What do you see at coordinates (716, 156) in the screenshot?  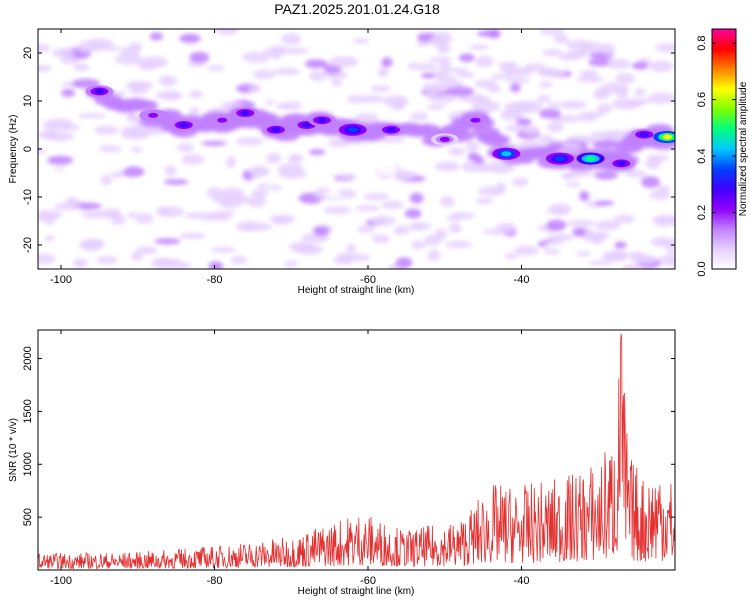 I see `colorbar-ticks: 0.0 0.2 0.4 0.6 0.8` at bounding box center [716, 156].